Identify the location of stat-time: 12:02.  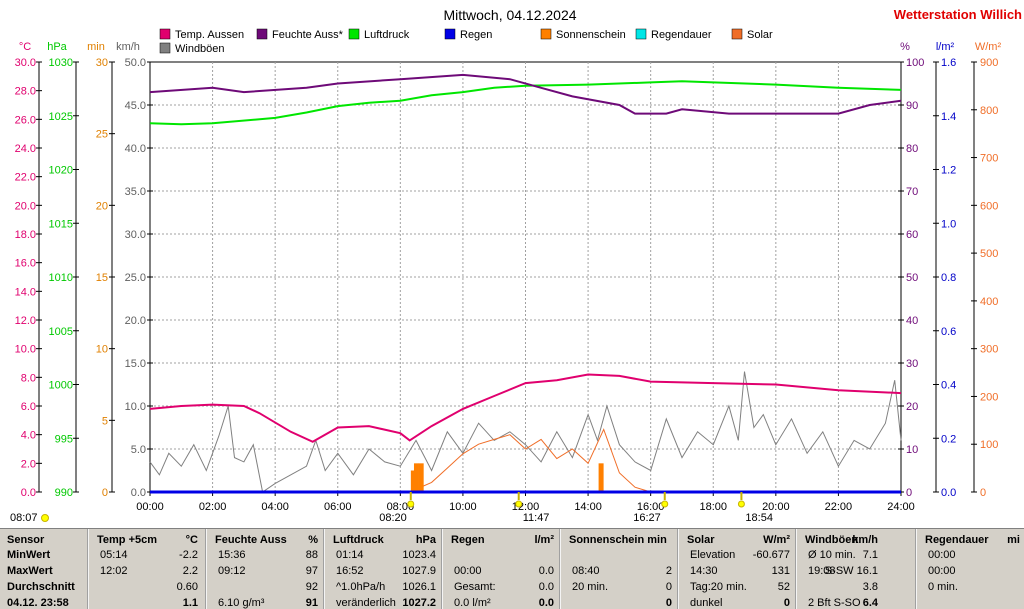
(114, 571).